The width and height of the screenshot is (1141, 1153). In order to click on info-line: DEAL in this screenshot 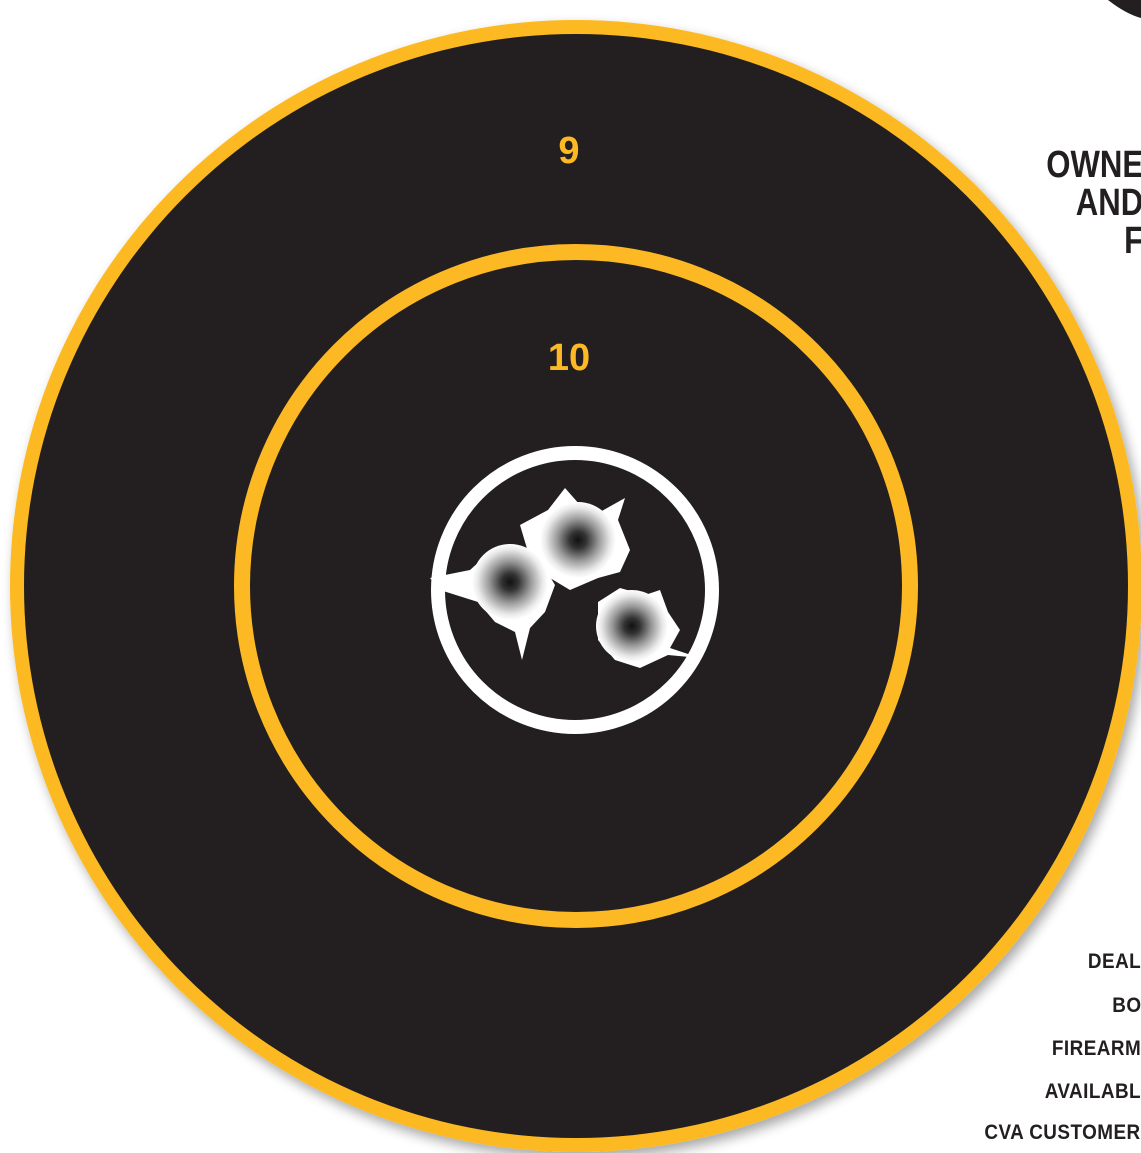, I will do `click(1114, 961)`.